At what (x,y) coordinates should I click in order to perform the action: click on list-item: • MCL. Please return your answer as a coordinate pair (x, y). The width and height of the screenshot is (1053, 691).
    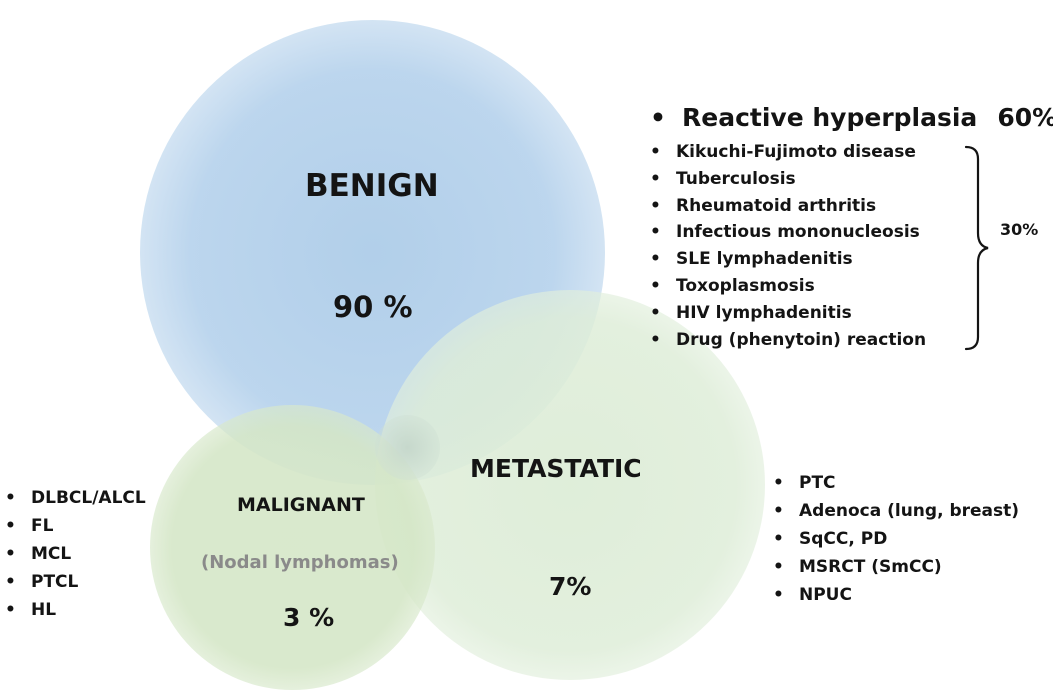
    Looking at the image, I should click on (75, 554).